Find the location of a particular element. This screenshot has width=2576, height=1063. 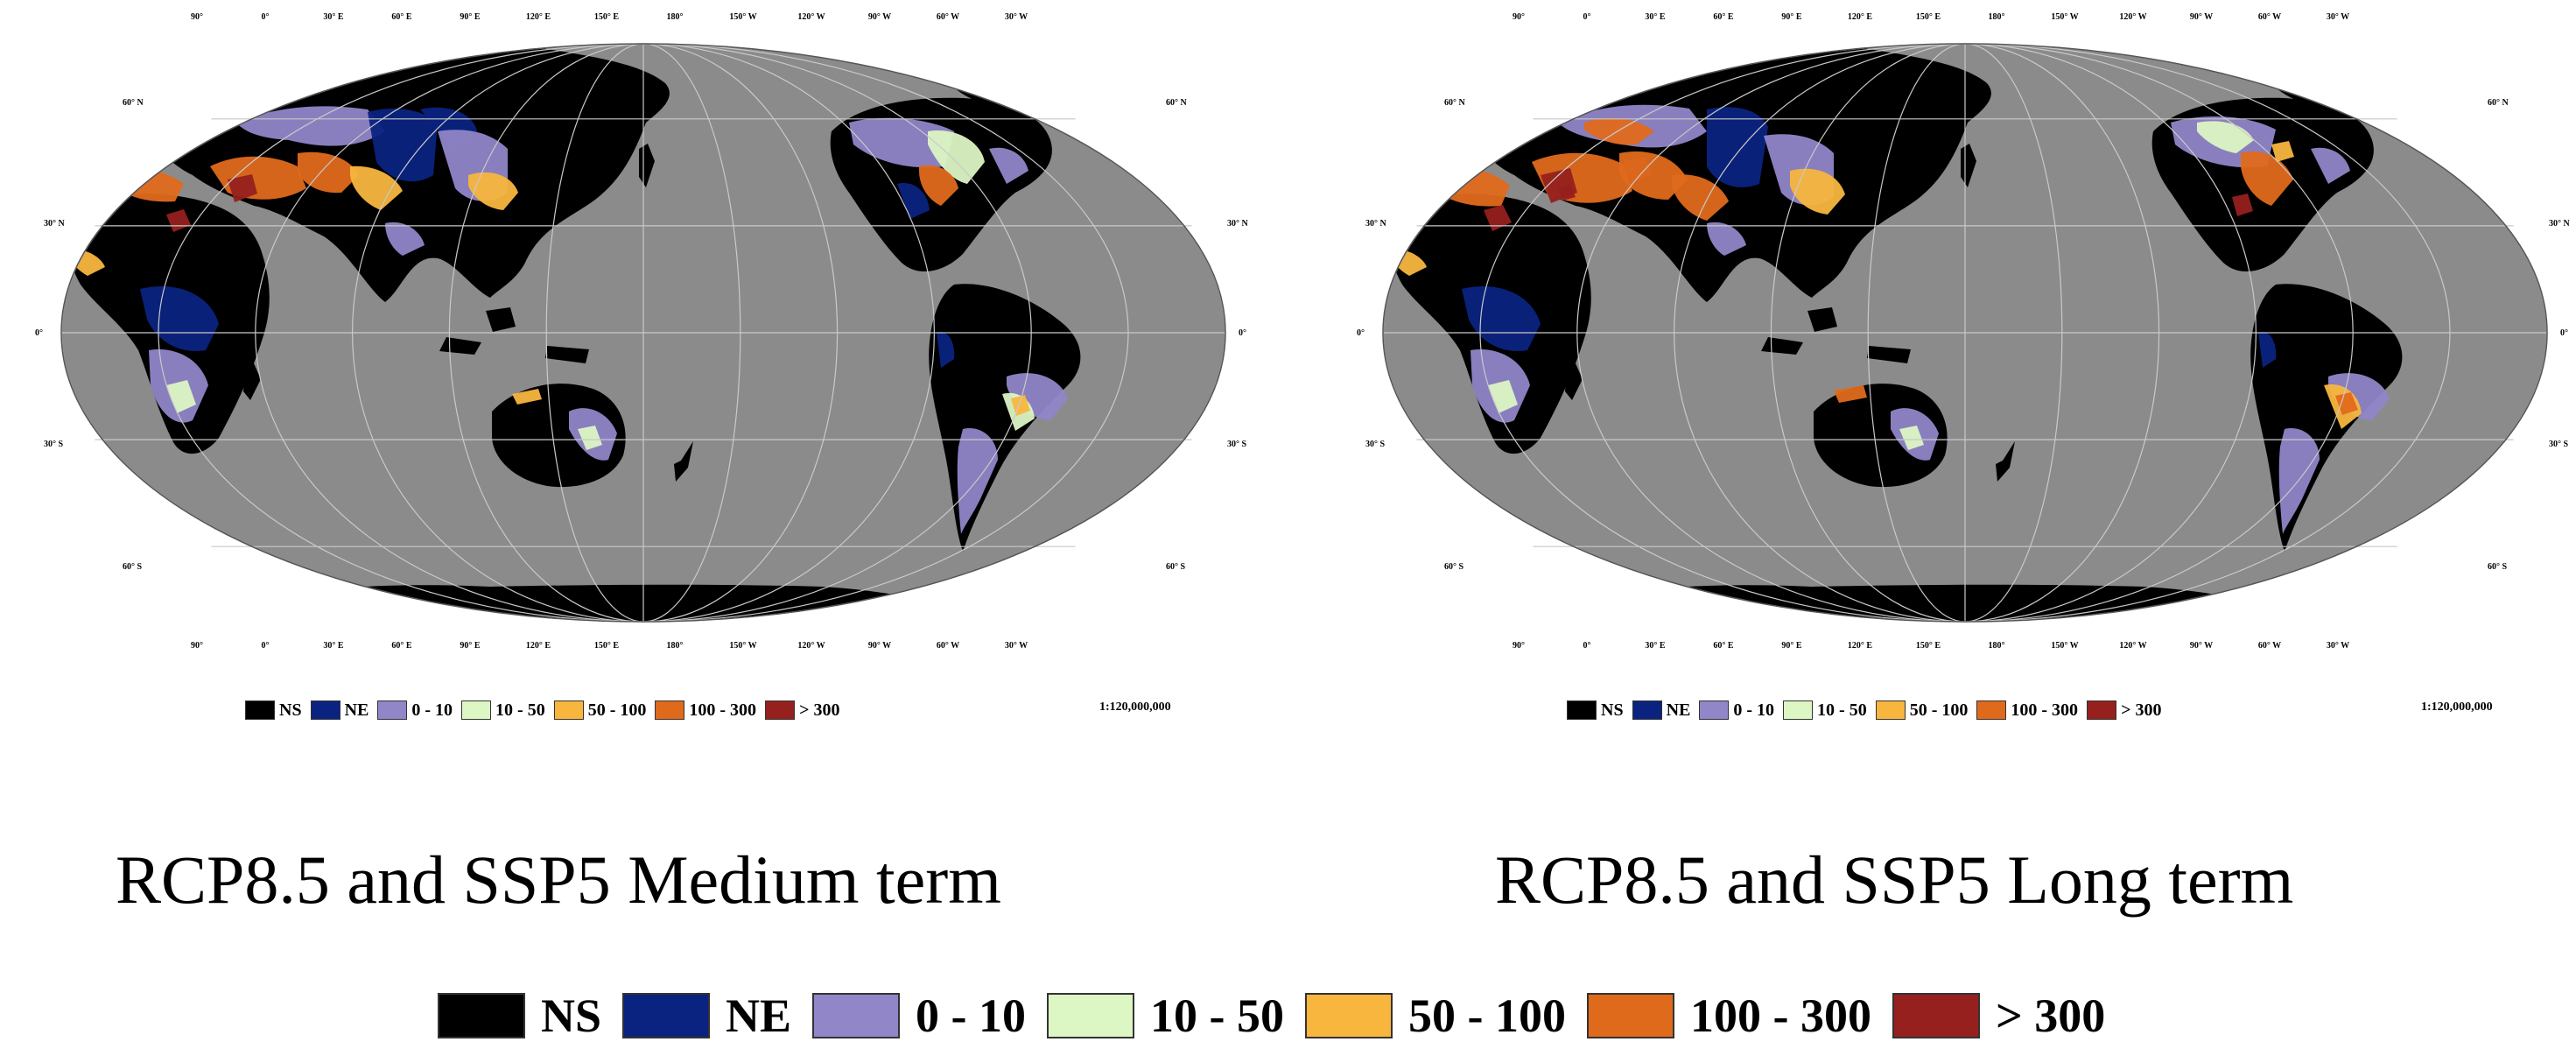

lon-label-bottom: 60° E is located at coordinates (401, 646).